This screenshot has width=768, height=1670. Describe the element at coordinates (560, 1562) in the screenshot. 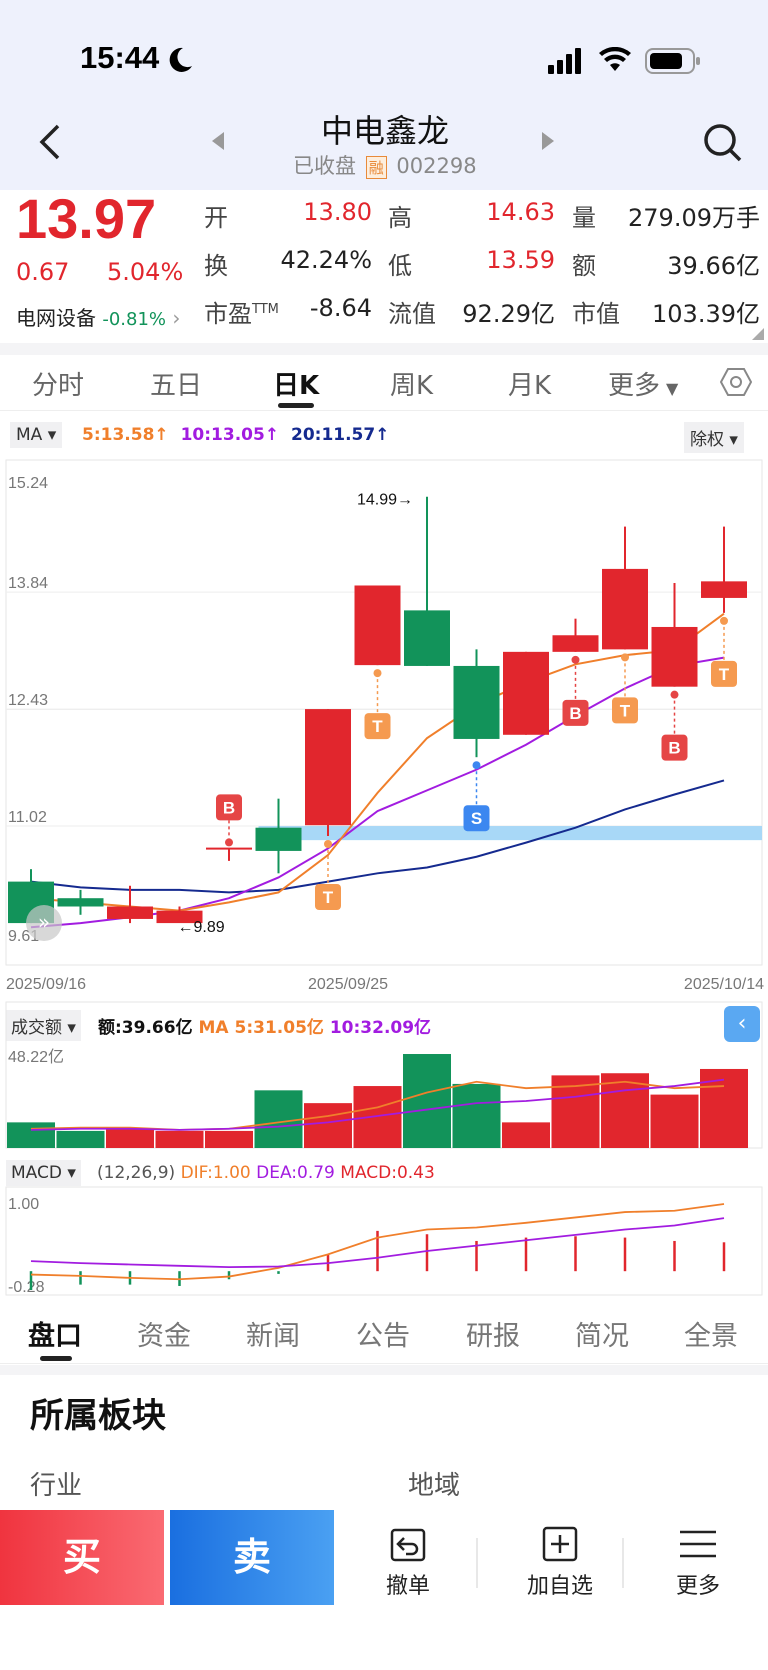

I see `add-watchlist-button: 加自选` at that location.